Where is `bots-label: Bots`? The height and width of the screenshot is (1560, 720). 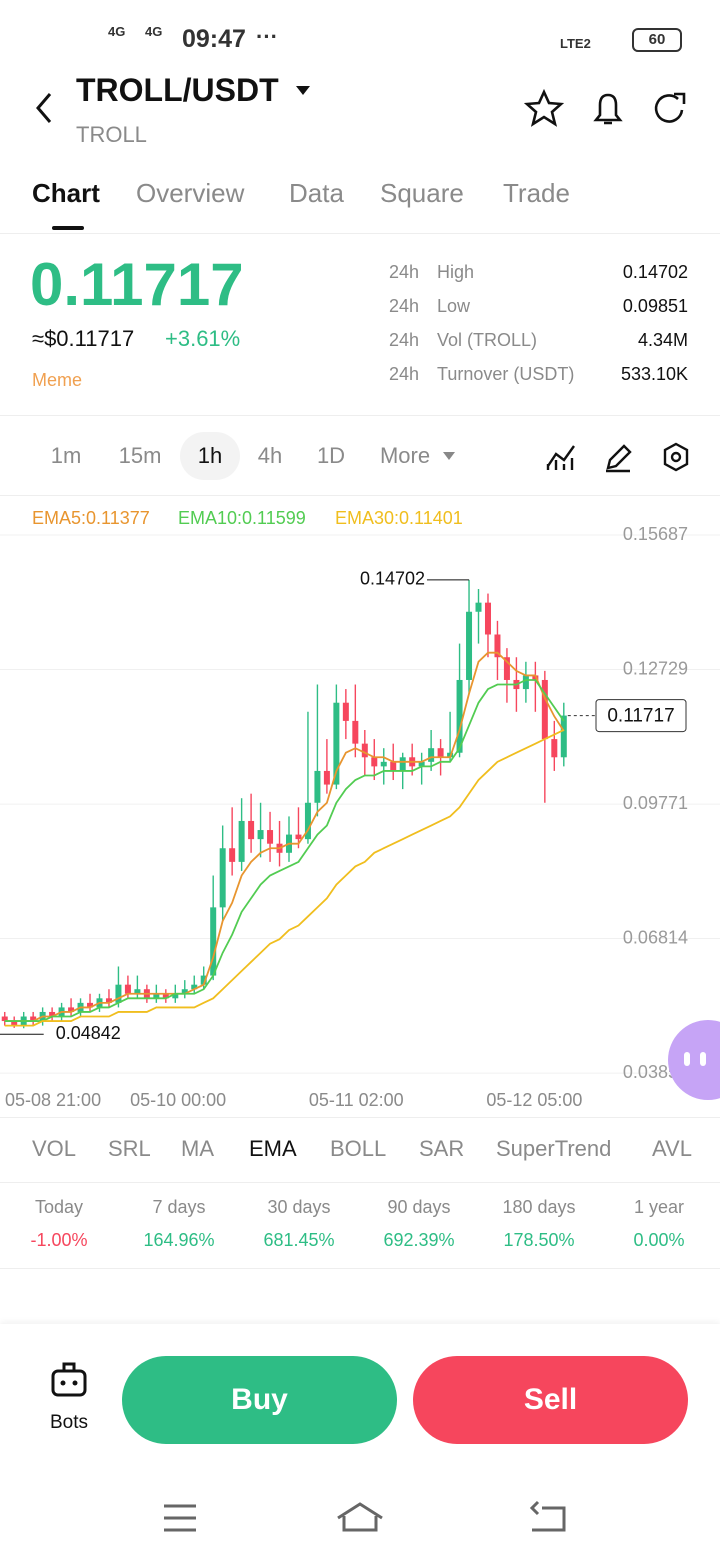 bots-label: Bots is located at coordinates (69, 1422).